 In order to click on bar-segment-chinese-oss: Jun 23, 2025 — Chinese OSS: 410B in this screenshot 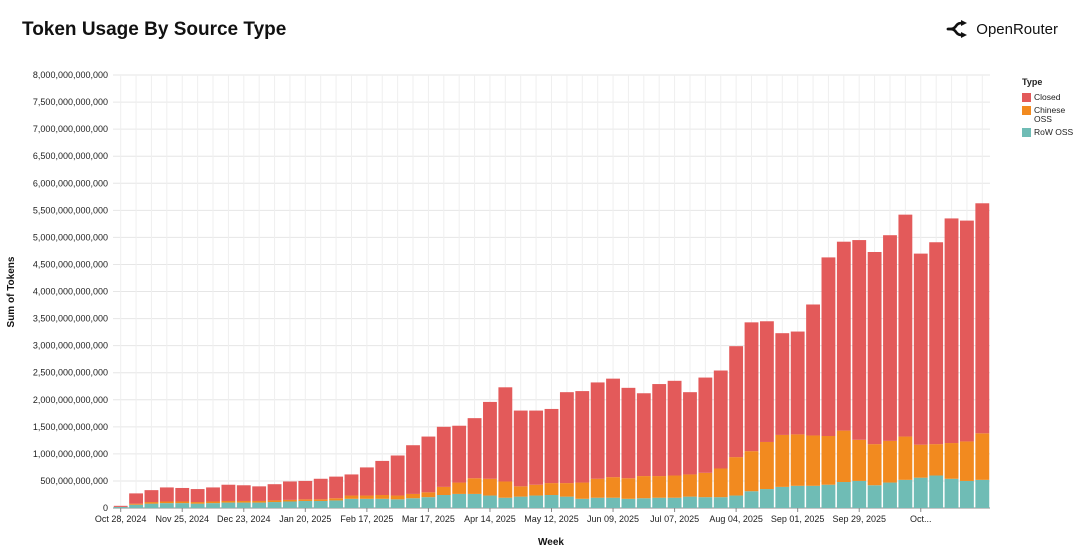, I will do `click(643, 487)`.